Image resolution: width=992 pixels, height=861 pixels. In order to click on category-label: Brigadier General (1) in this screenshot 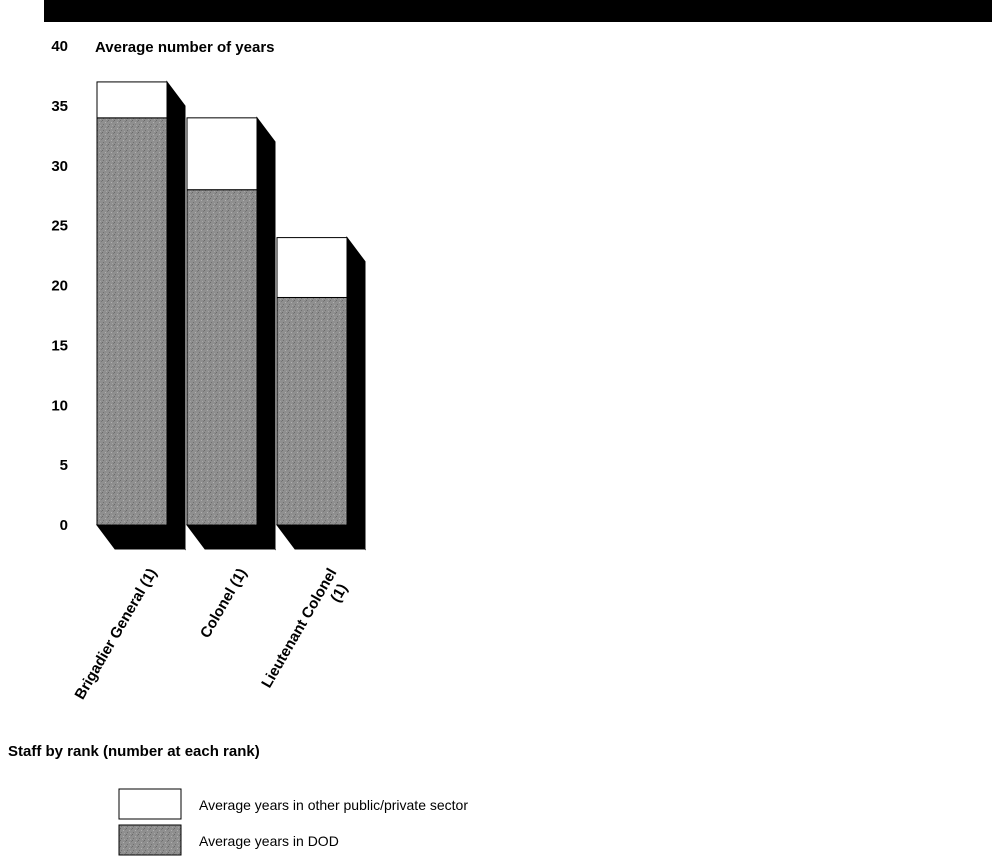, I will do `click(116, 634)`.